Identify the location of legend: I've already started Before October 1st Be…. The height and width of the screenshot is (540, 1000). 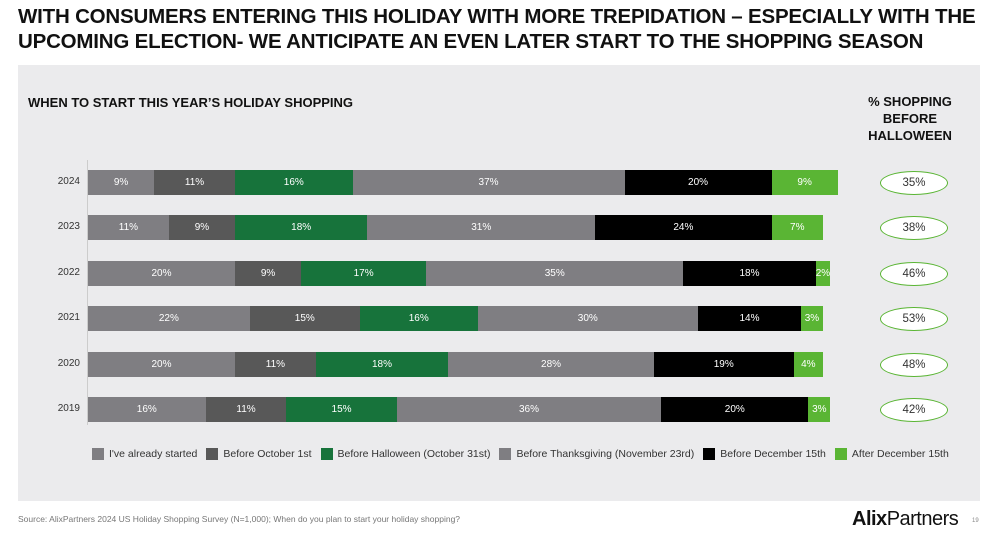
(520, 454).